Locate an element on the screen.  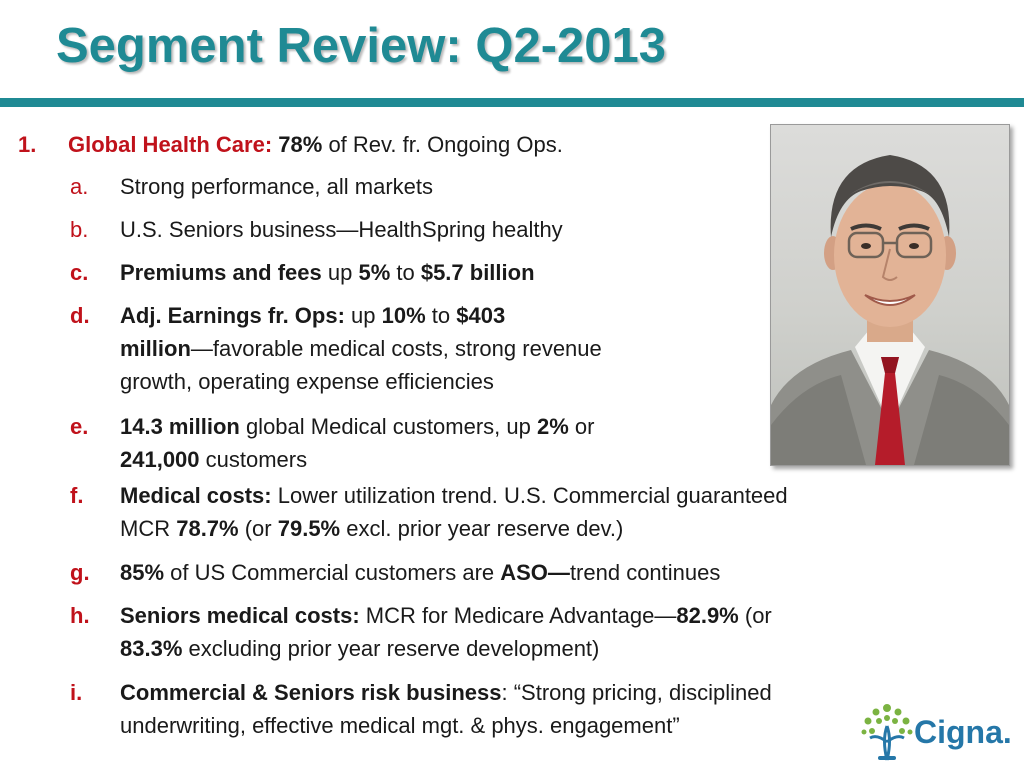
sub-c-label: Premiums and fees is located at coordinates (221, 272).